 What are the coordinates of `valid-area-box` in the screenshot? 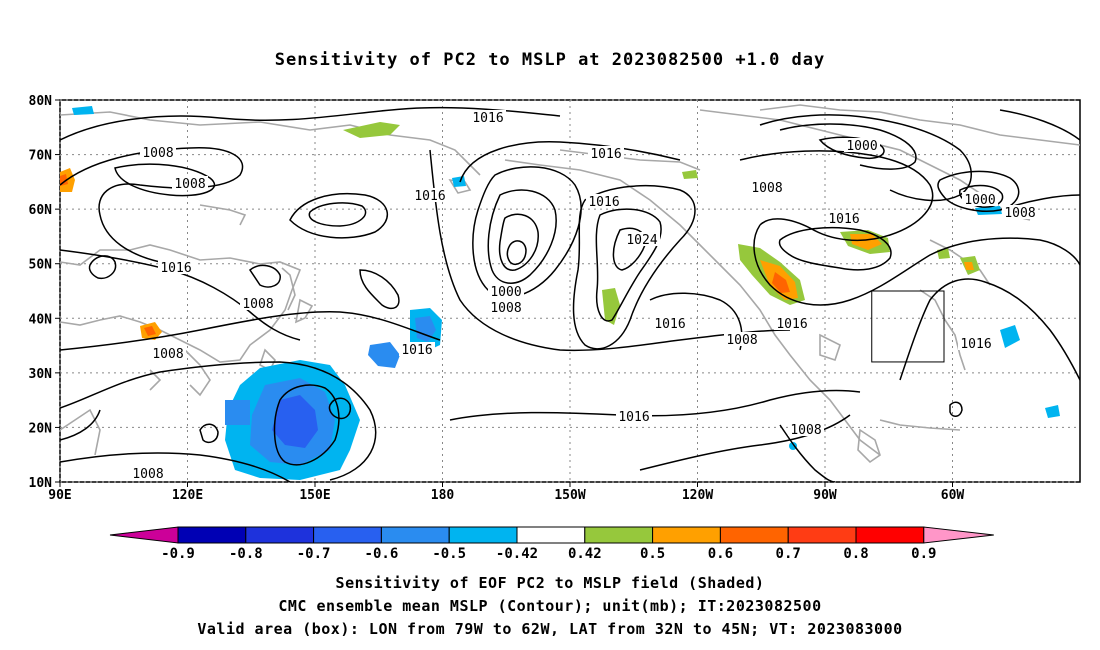 It's located at (908, 326).